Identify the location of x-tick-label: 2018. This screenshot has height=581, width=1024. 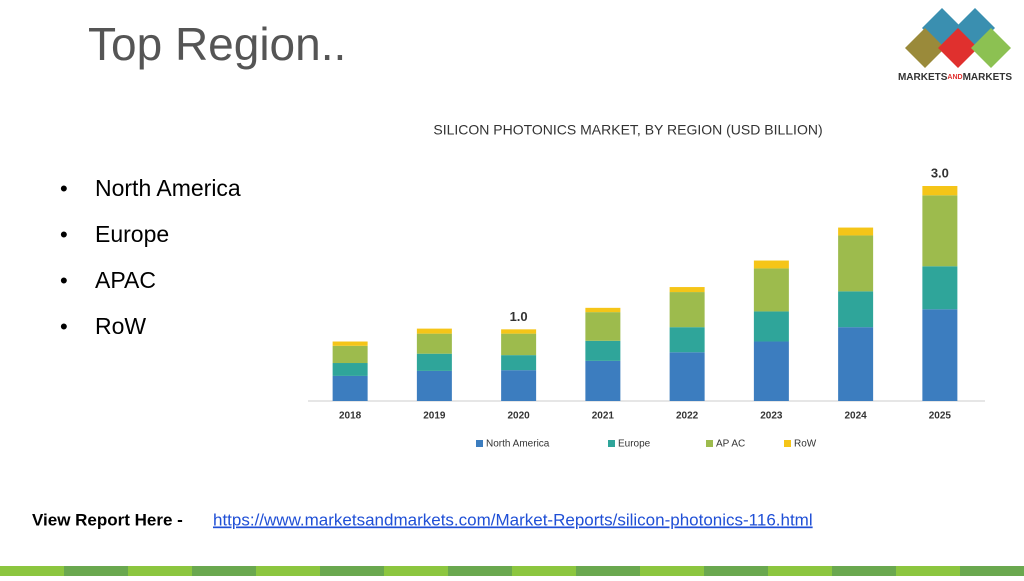
(350, 416).